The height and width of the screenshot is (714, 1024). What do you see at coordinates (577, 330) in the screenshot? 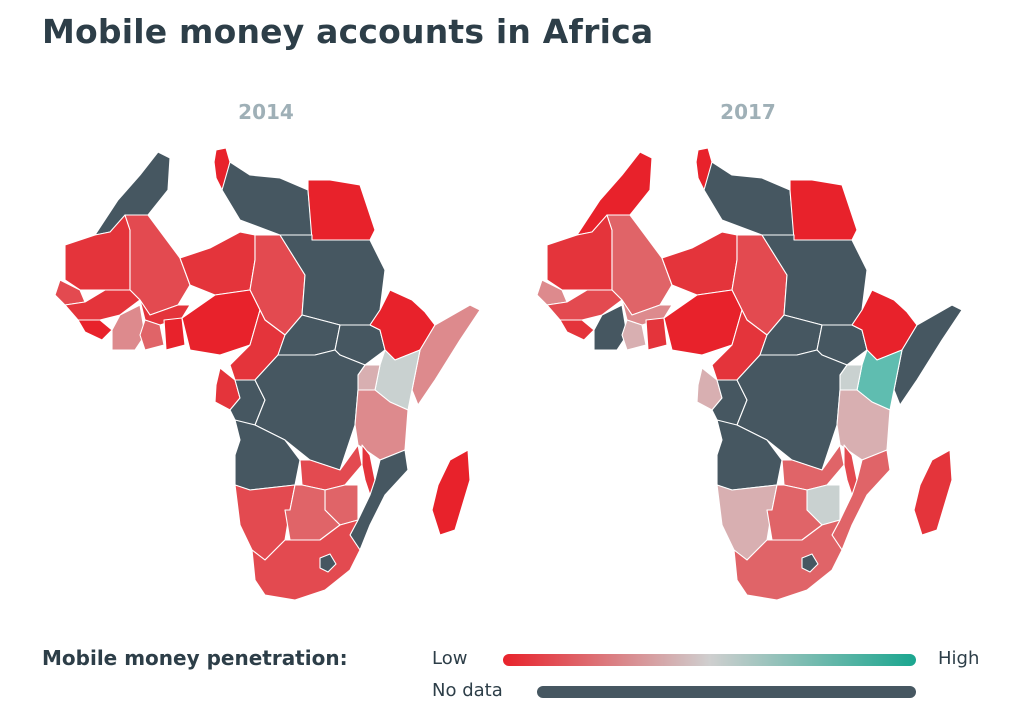
I see `country-sierra-leone-2017` at bounding box center [577, 330].